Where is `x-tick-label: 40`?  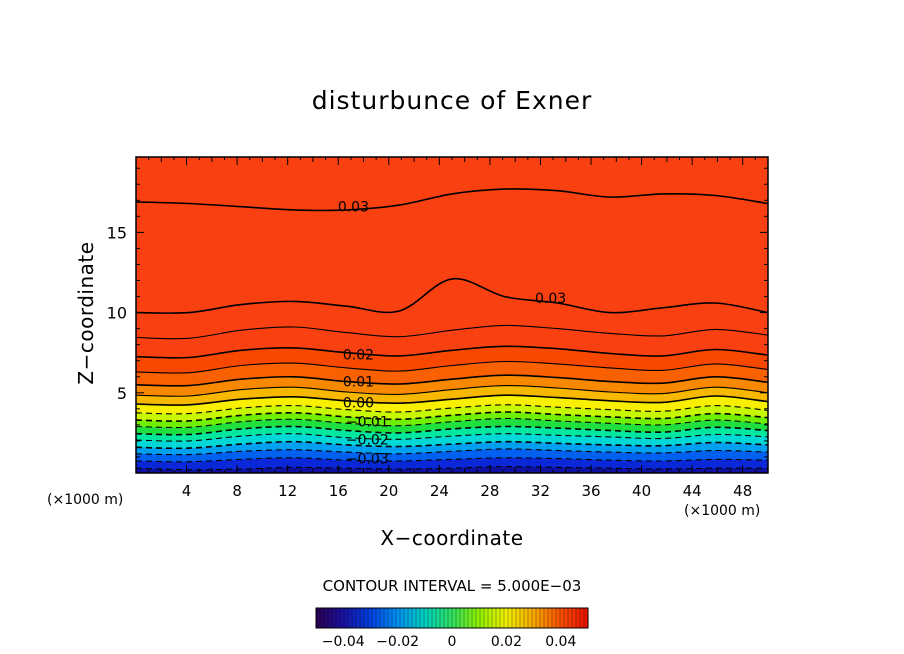 x-tick-label: 40 is located at coordinates (641, 491).